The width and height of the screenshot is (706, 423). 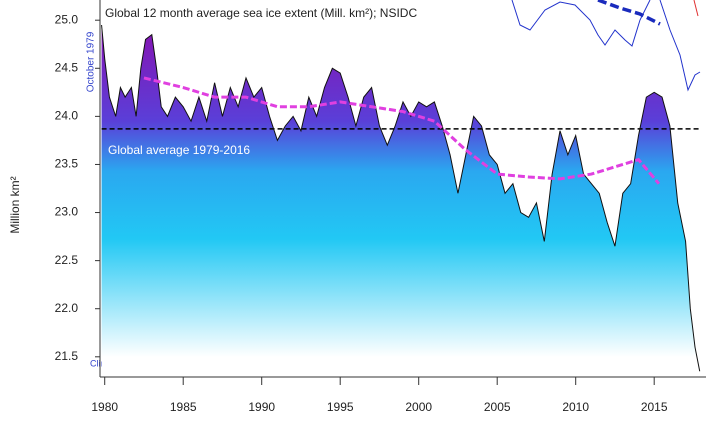 I want to click on x-tick-label: 2015, so click(x=654, y=407).